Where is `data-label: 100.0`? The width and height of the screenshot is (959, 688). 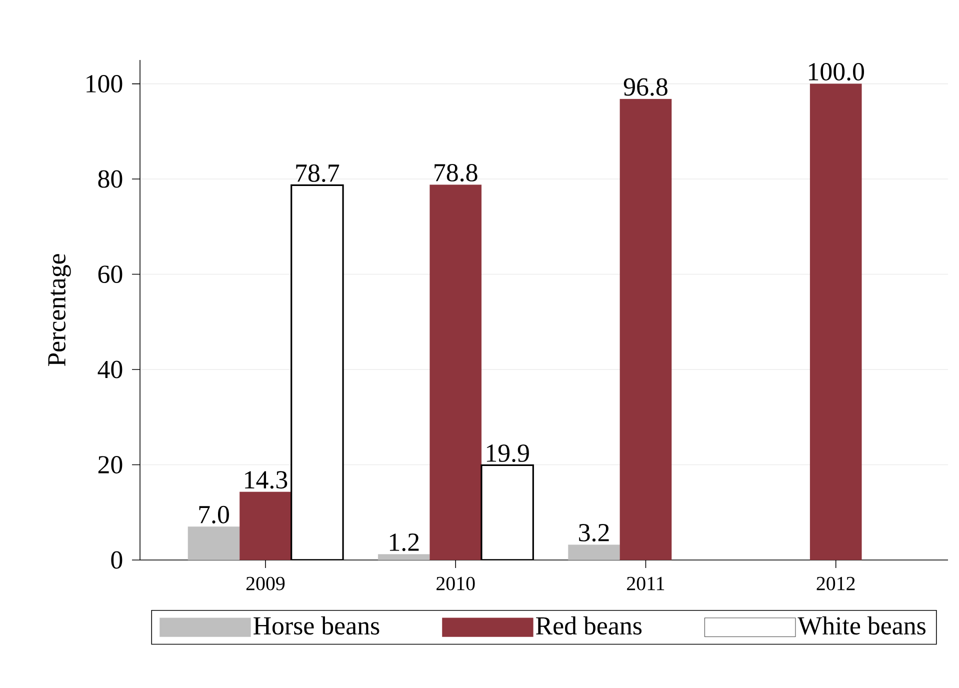 data-label: 100.0 is located at coordinates (836, 71).